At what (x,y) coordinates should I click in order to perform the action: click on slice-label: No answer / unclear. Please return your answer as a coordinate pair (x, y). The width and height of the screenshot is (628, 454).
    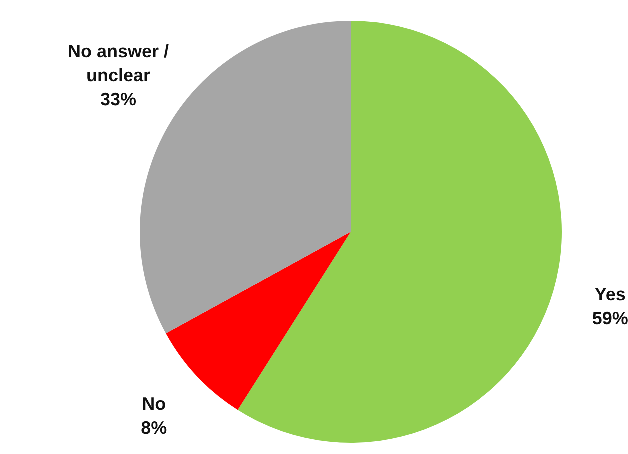
    Looking at the image, I should click on (119, 63).